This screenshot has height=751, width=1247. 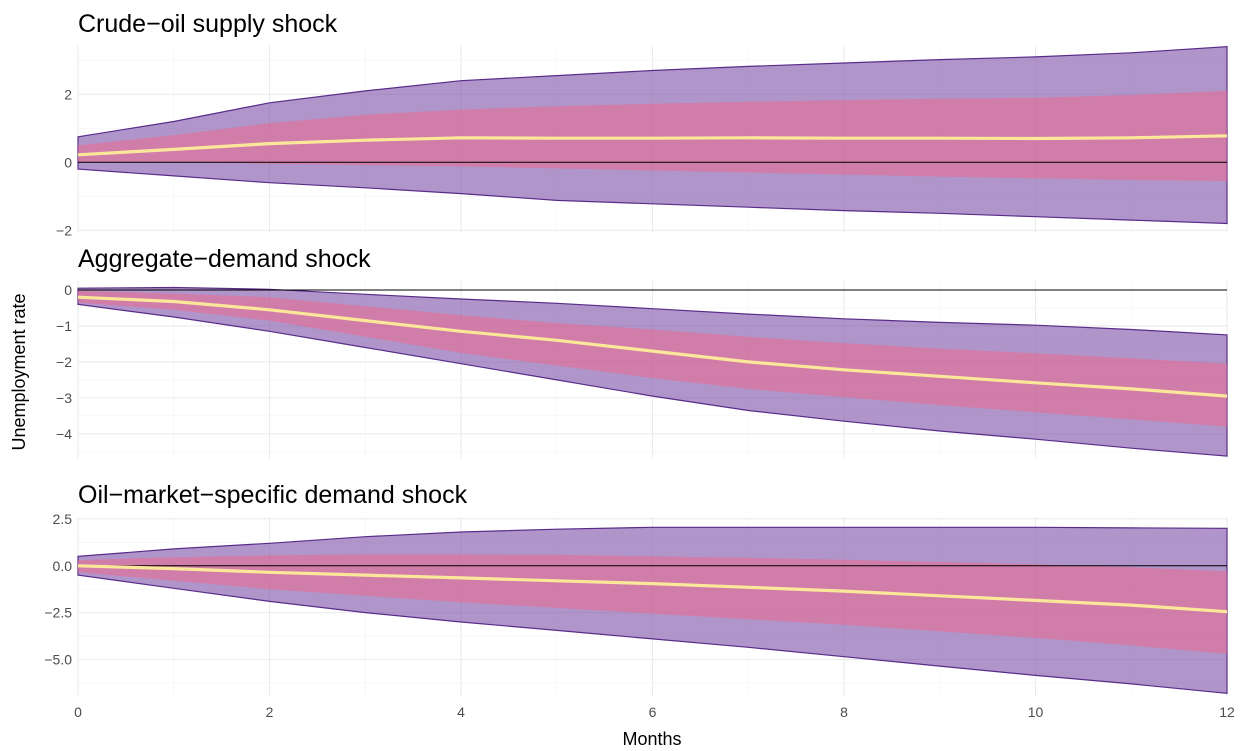 I want to click on y-tick-label: −4, so click(x=64, y=434).